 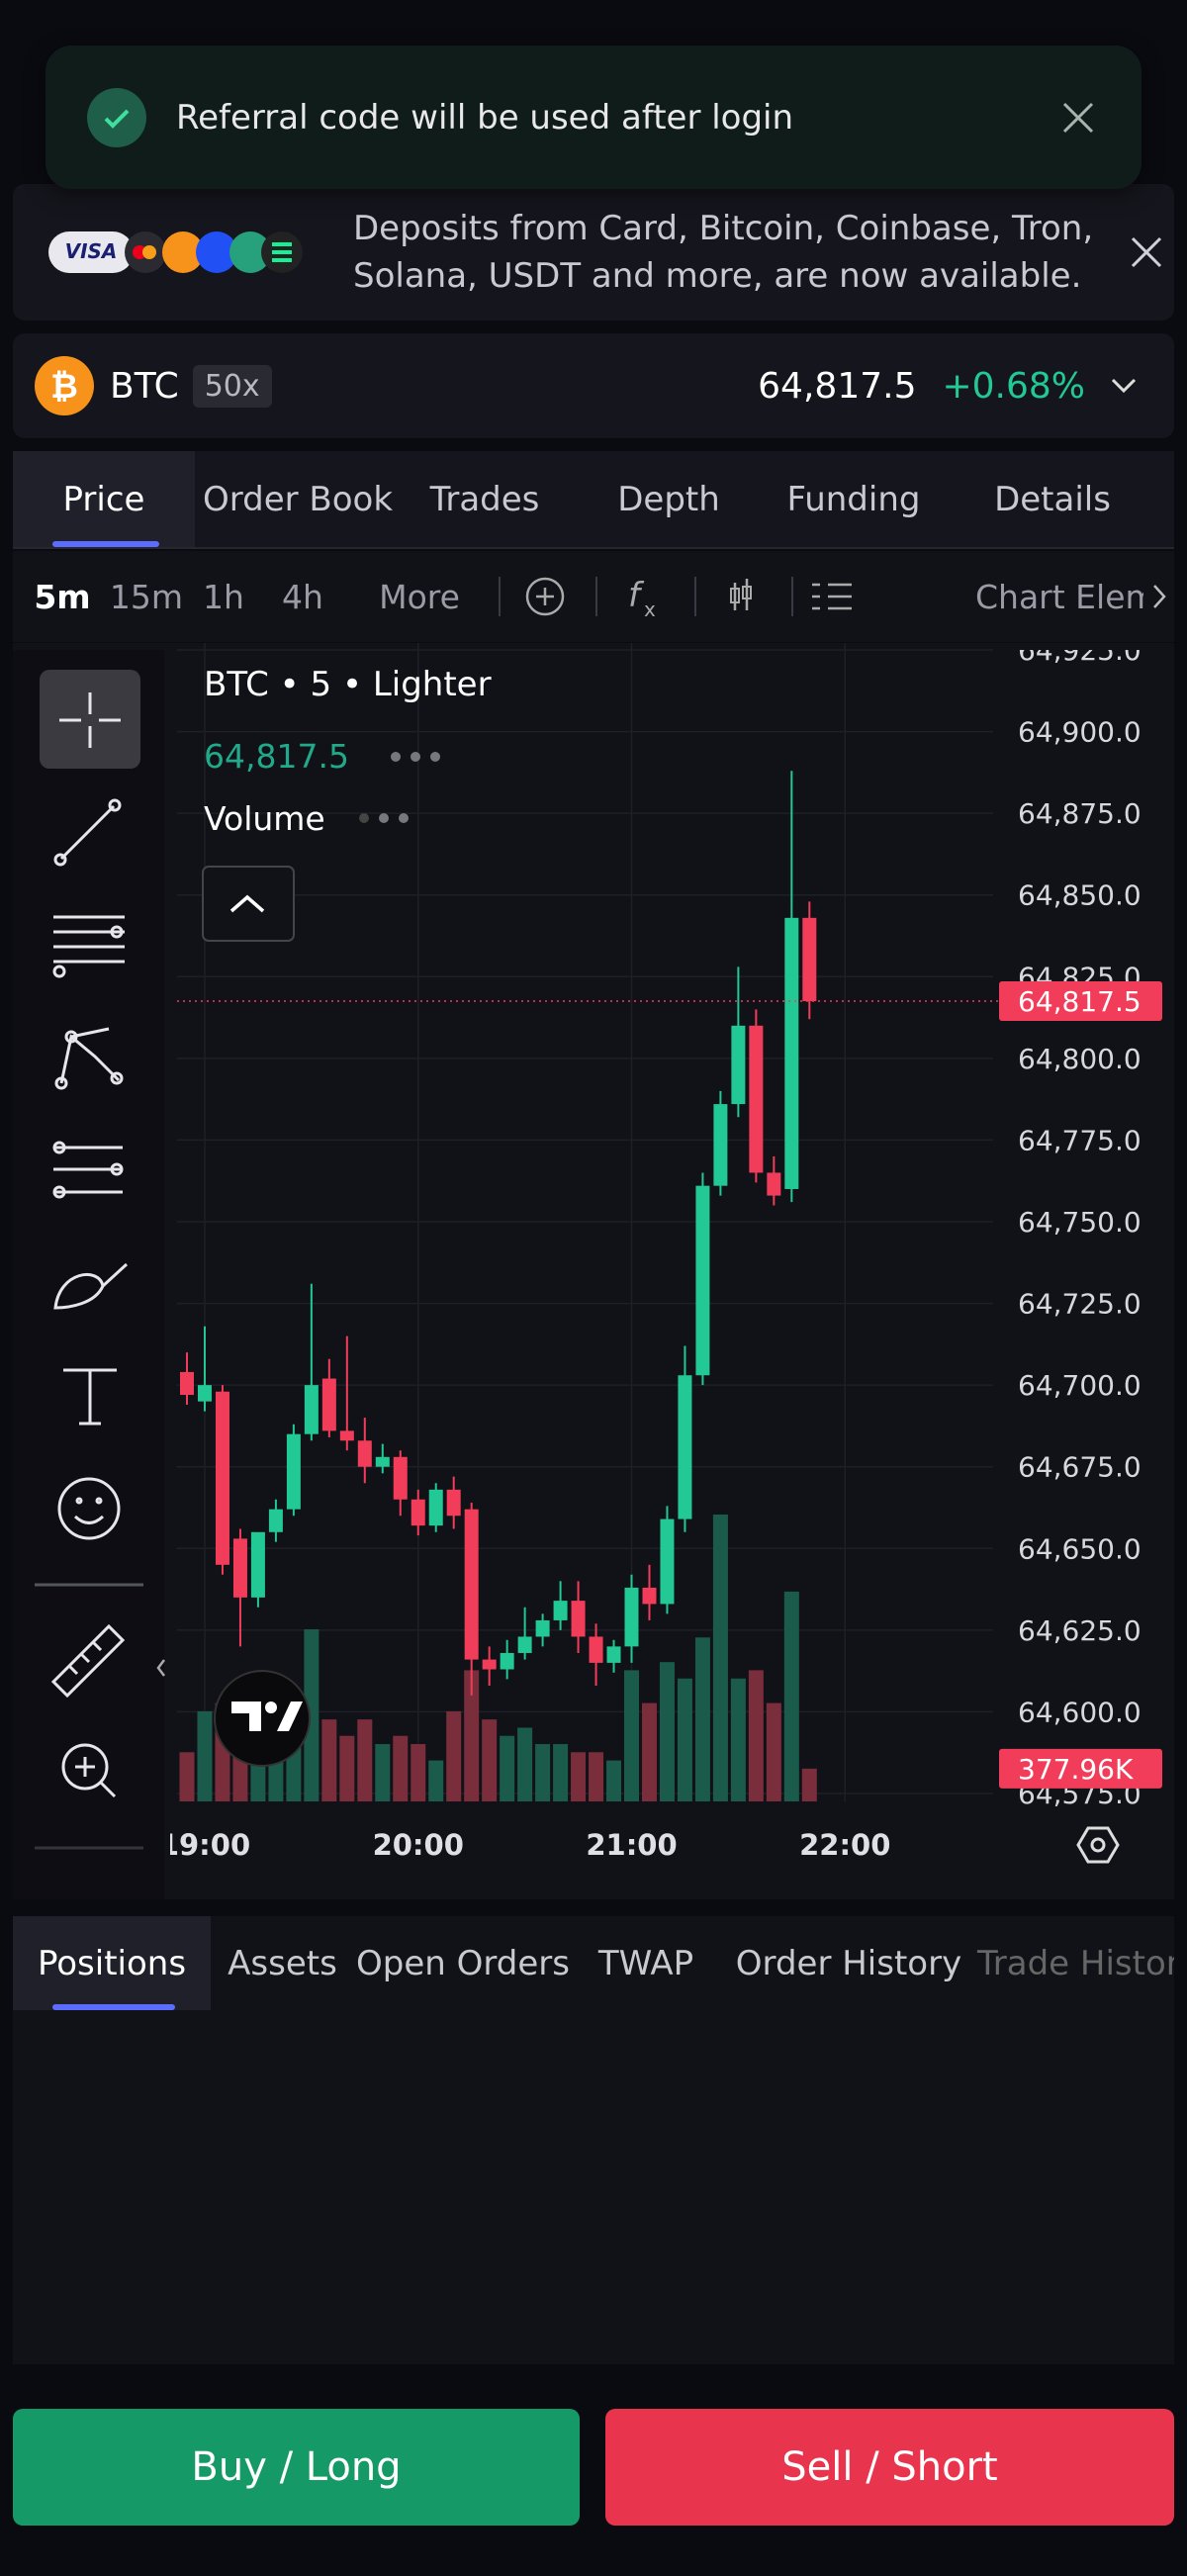 What do you see at coordinates (1059, 597) in the screenshot?
I see `chart-elements: Chart Elements` at bounding box center [1059, 597].